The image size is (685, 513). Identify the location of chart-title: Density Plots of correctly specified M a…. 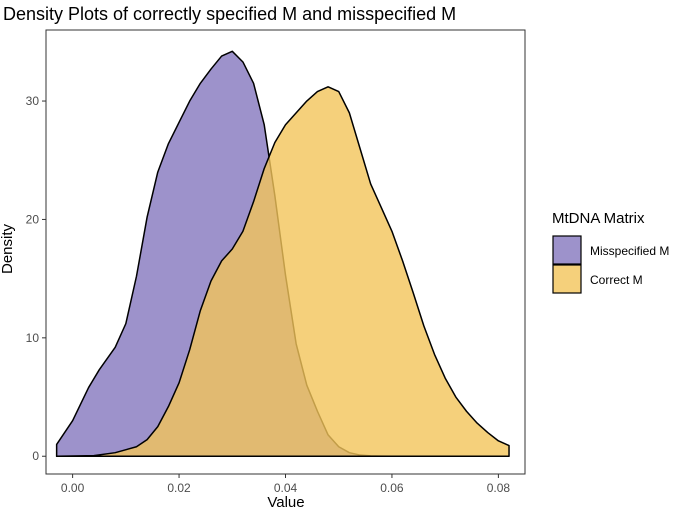
(229, 14).